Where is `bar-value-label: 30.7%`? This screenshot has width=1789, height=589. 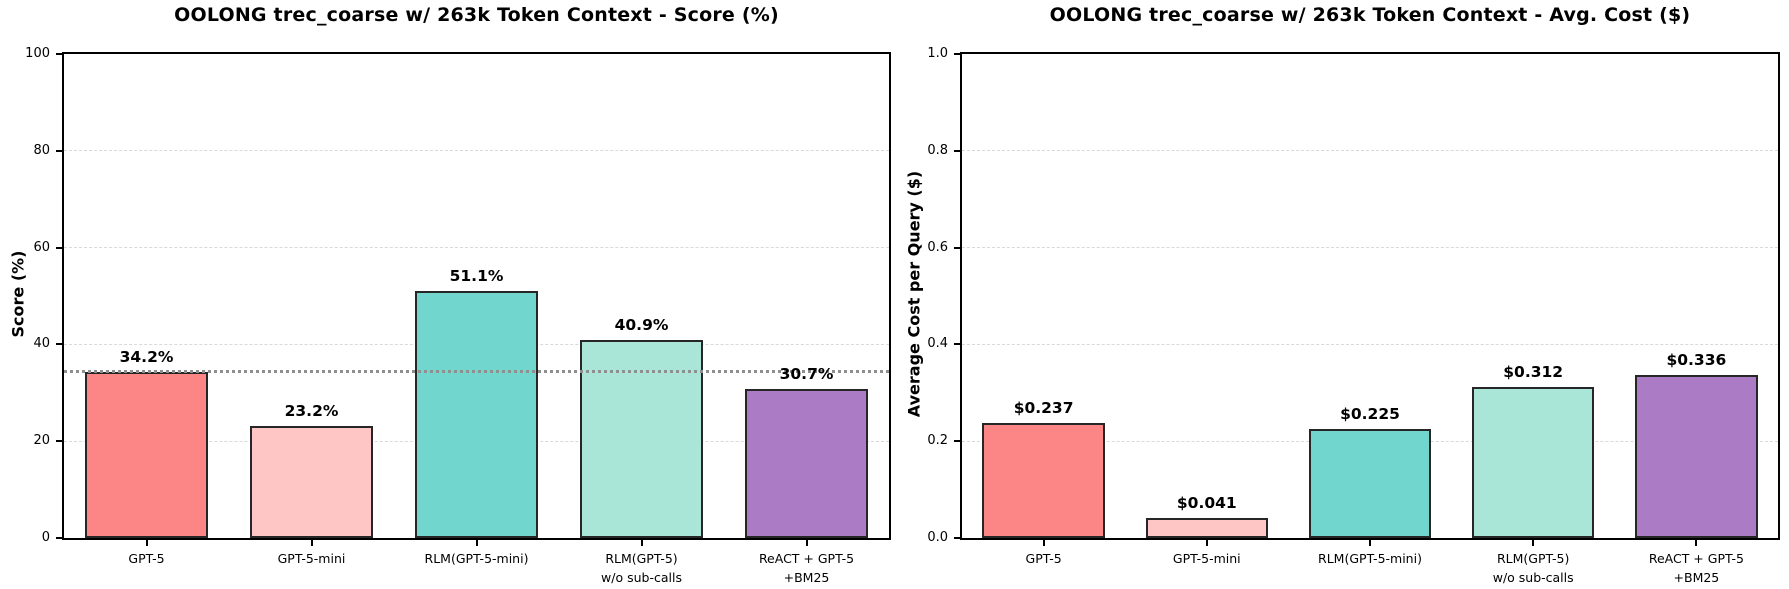 bar-value-label: 30.7% is located at coordinates (806, 374).